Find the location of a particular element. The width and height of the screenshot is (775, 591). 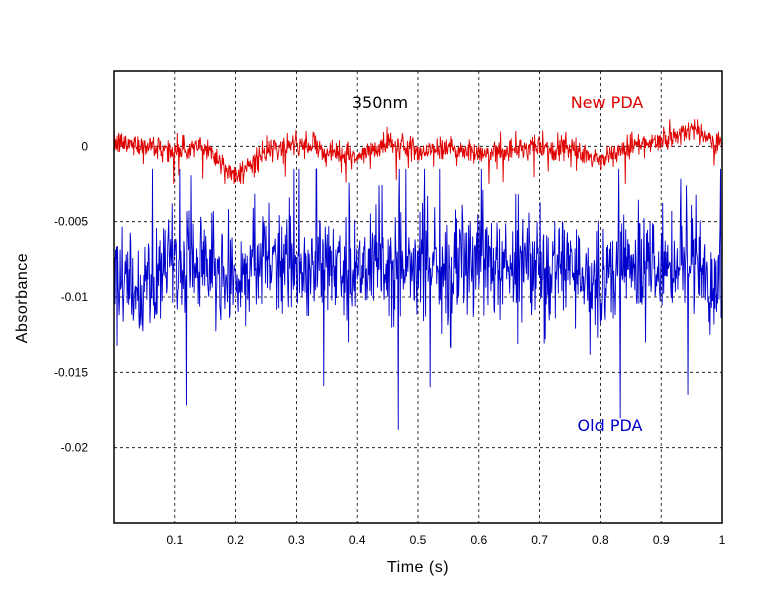

y-axis-tick-labels: 0 -0.005 -0.01 -0.015 -0.02 is located at coordinates (71, 296).